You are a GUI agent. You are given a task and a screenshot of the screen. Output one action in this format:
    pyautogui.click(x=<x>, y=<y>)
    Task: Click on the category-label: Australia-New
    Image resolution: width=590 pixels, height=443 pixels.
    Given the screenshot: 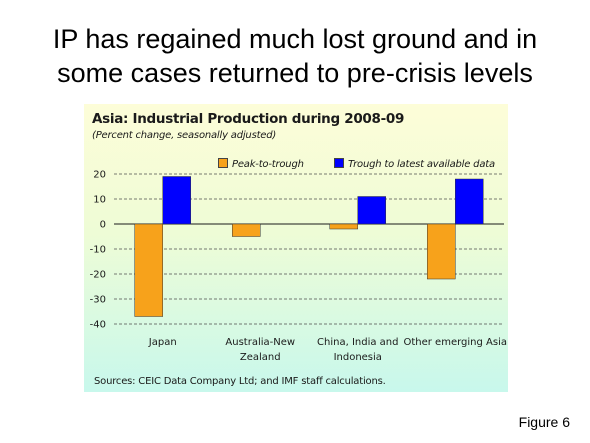 What is the action you would take?
    pyautogui.click(x=260, y=342)
    